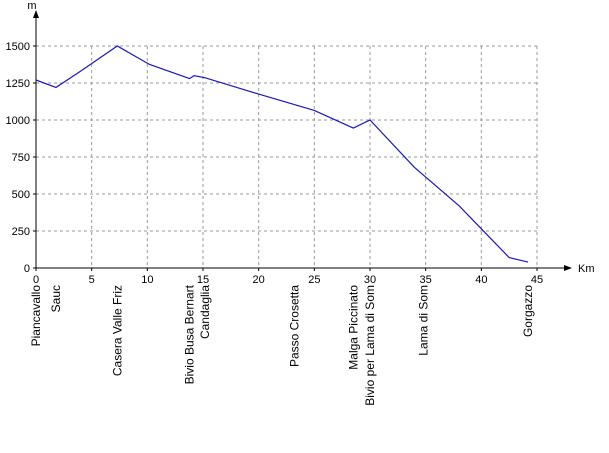  What do you see at coordinates (56, 298) in the screenshot?
I see `waypoint-label: Sauc` at bounding box center [56, 298].